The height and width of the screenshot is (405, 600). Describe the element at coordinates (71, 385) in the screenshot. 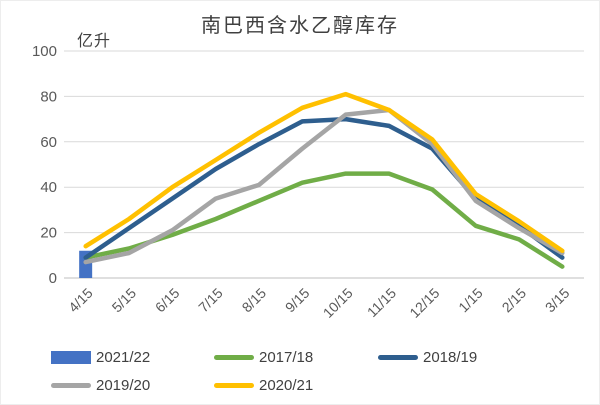

I see `legend-swatch-2019/20` at that location.